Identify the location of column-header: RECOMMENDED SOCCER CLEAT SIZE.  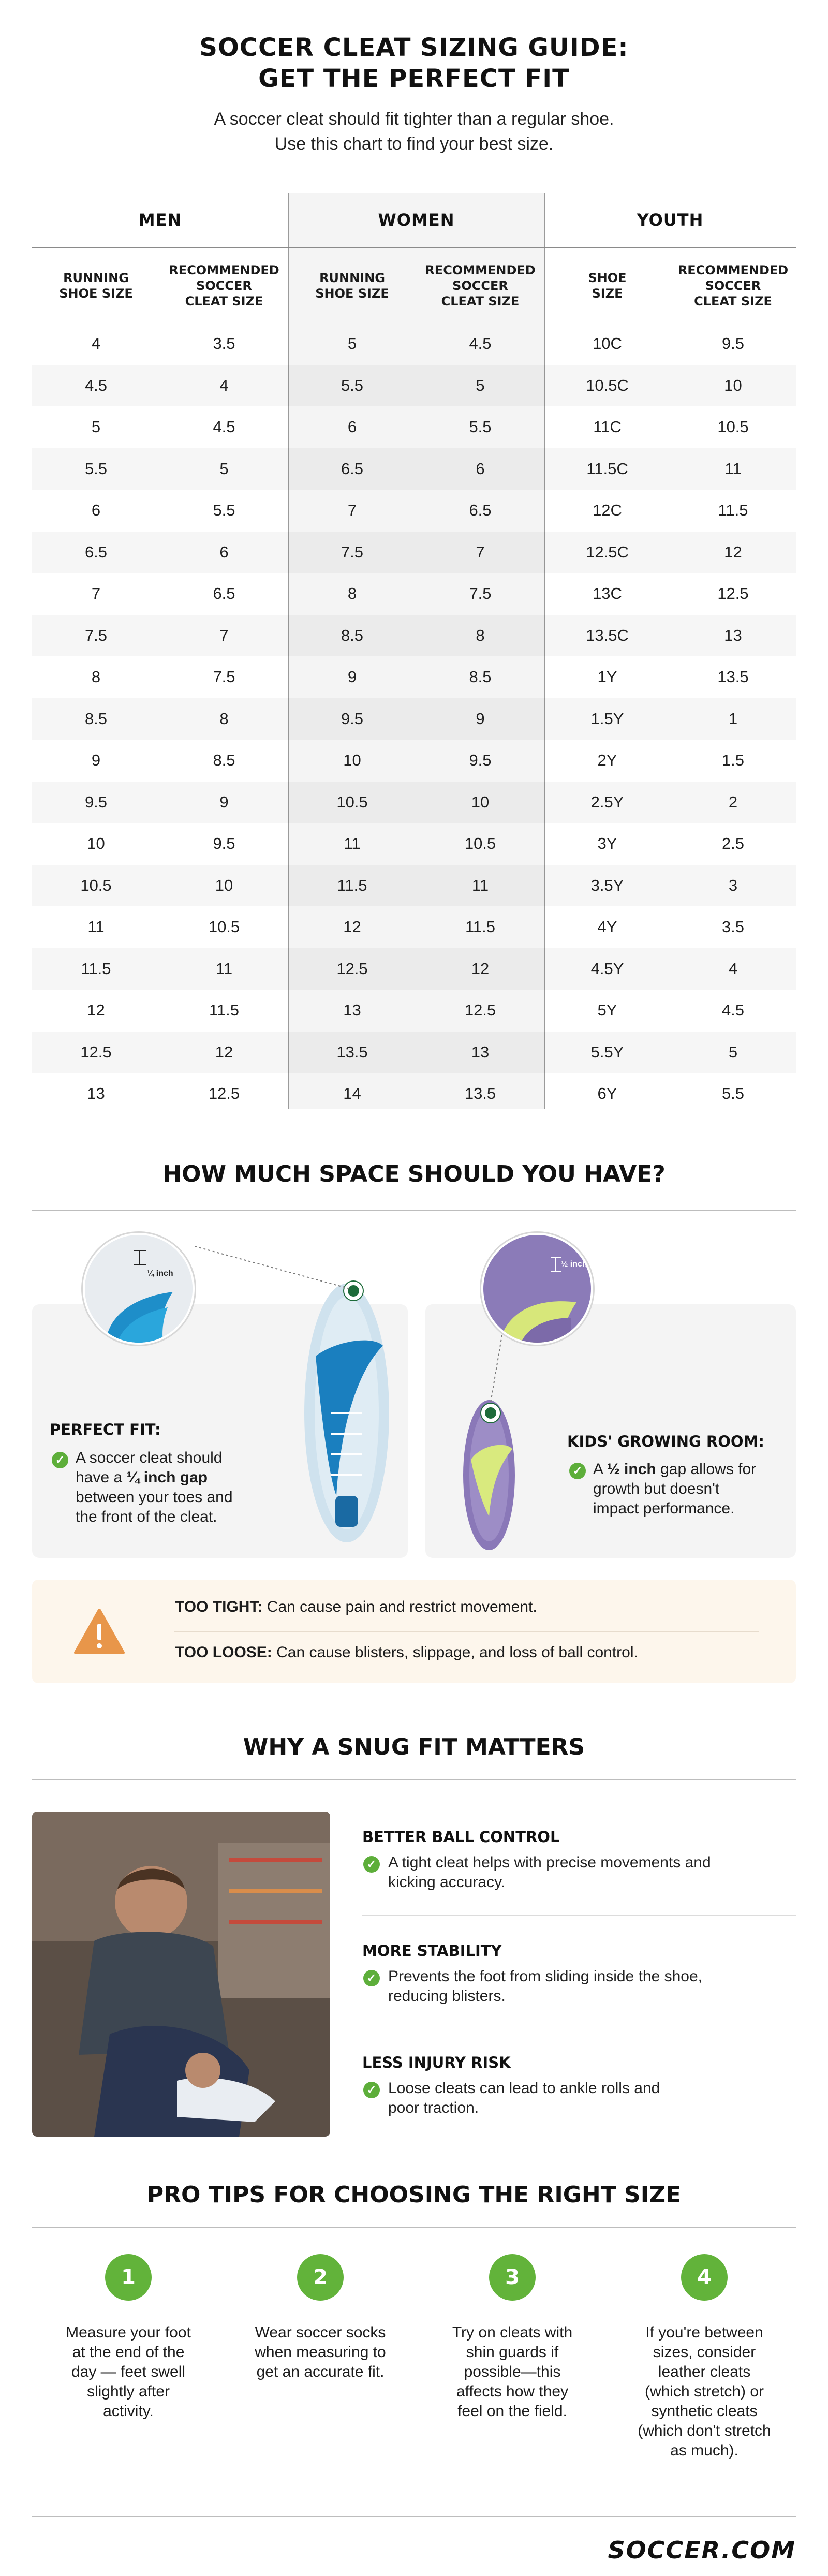
(733, 285).